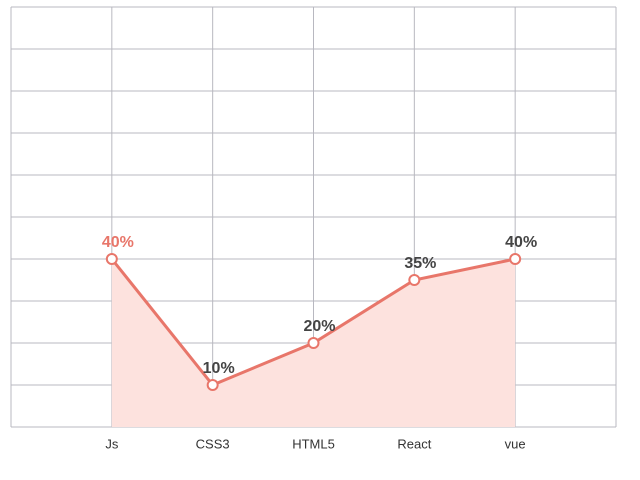  What do you see at coordinates (319, 326) in the screenshot?
I see `value-label: 20%` at bounding box center [319, 326].